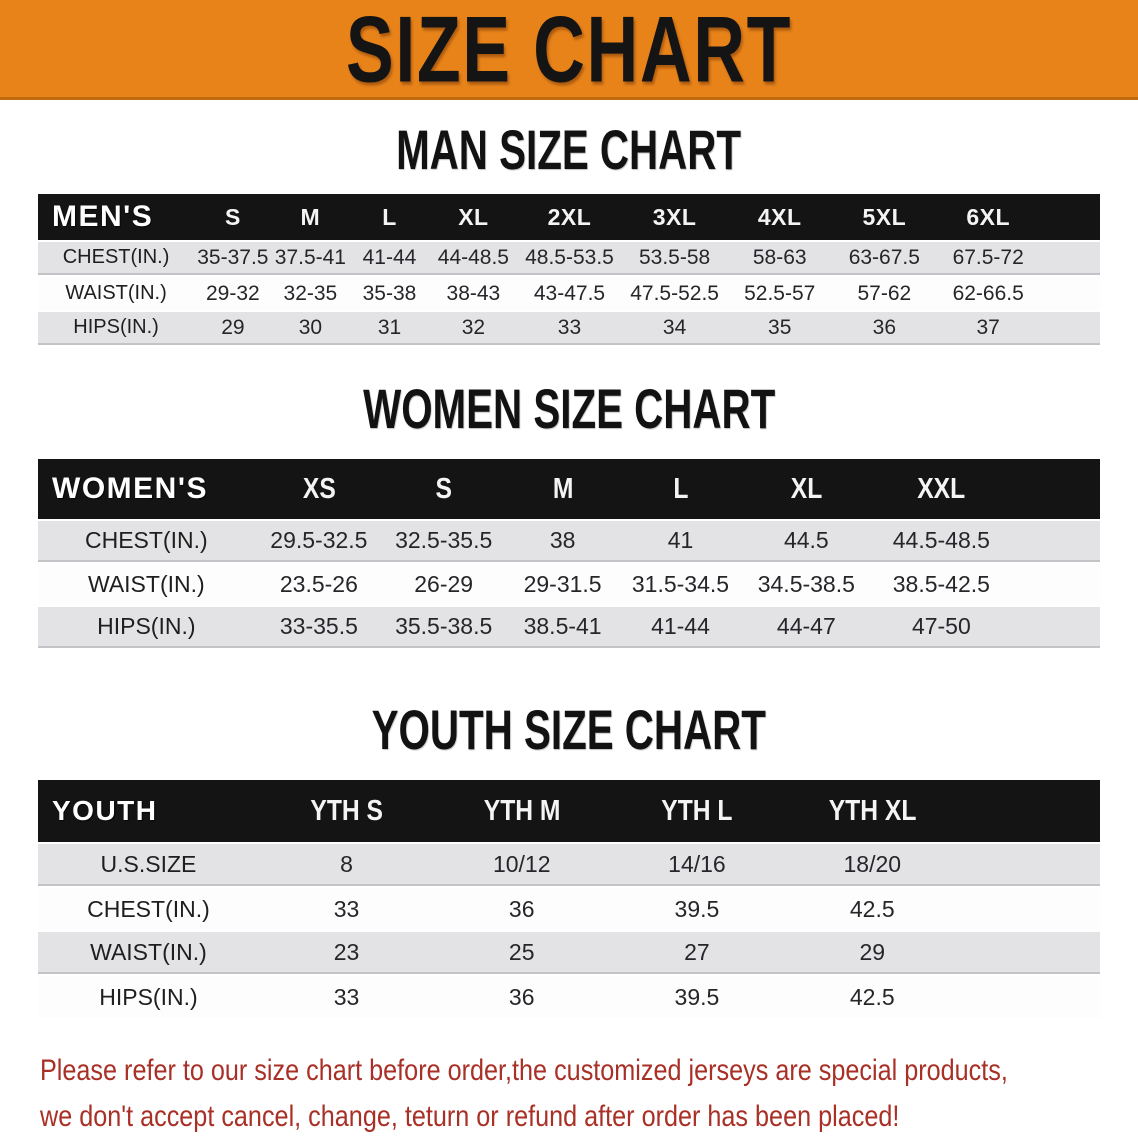  I want to click on size-value: 43-47.5, so click(569, 293).